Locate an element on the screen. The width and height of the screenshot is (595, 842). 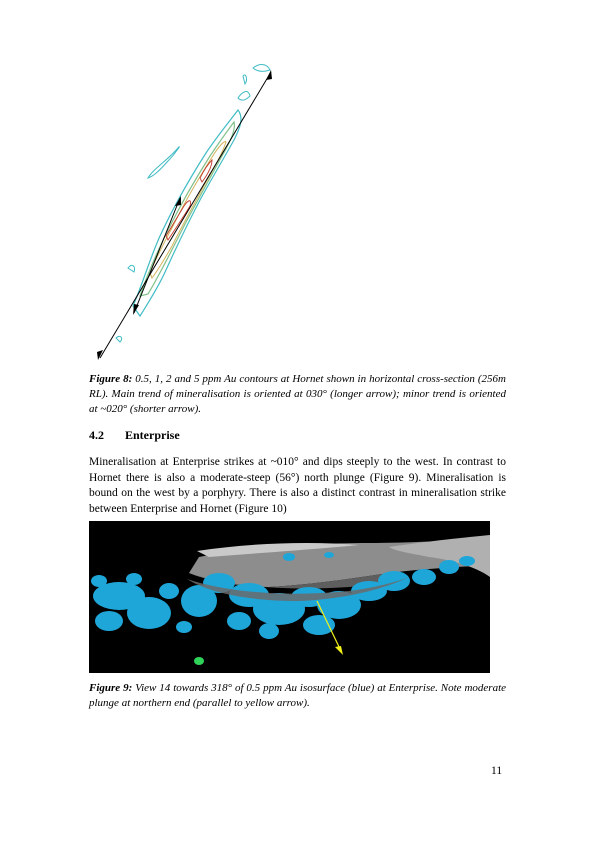
section-number: 4.2 is located at coordinates (96, 435).